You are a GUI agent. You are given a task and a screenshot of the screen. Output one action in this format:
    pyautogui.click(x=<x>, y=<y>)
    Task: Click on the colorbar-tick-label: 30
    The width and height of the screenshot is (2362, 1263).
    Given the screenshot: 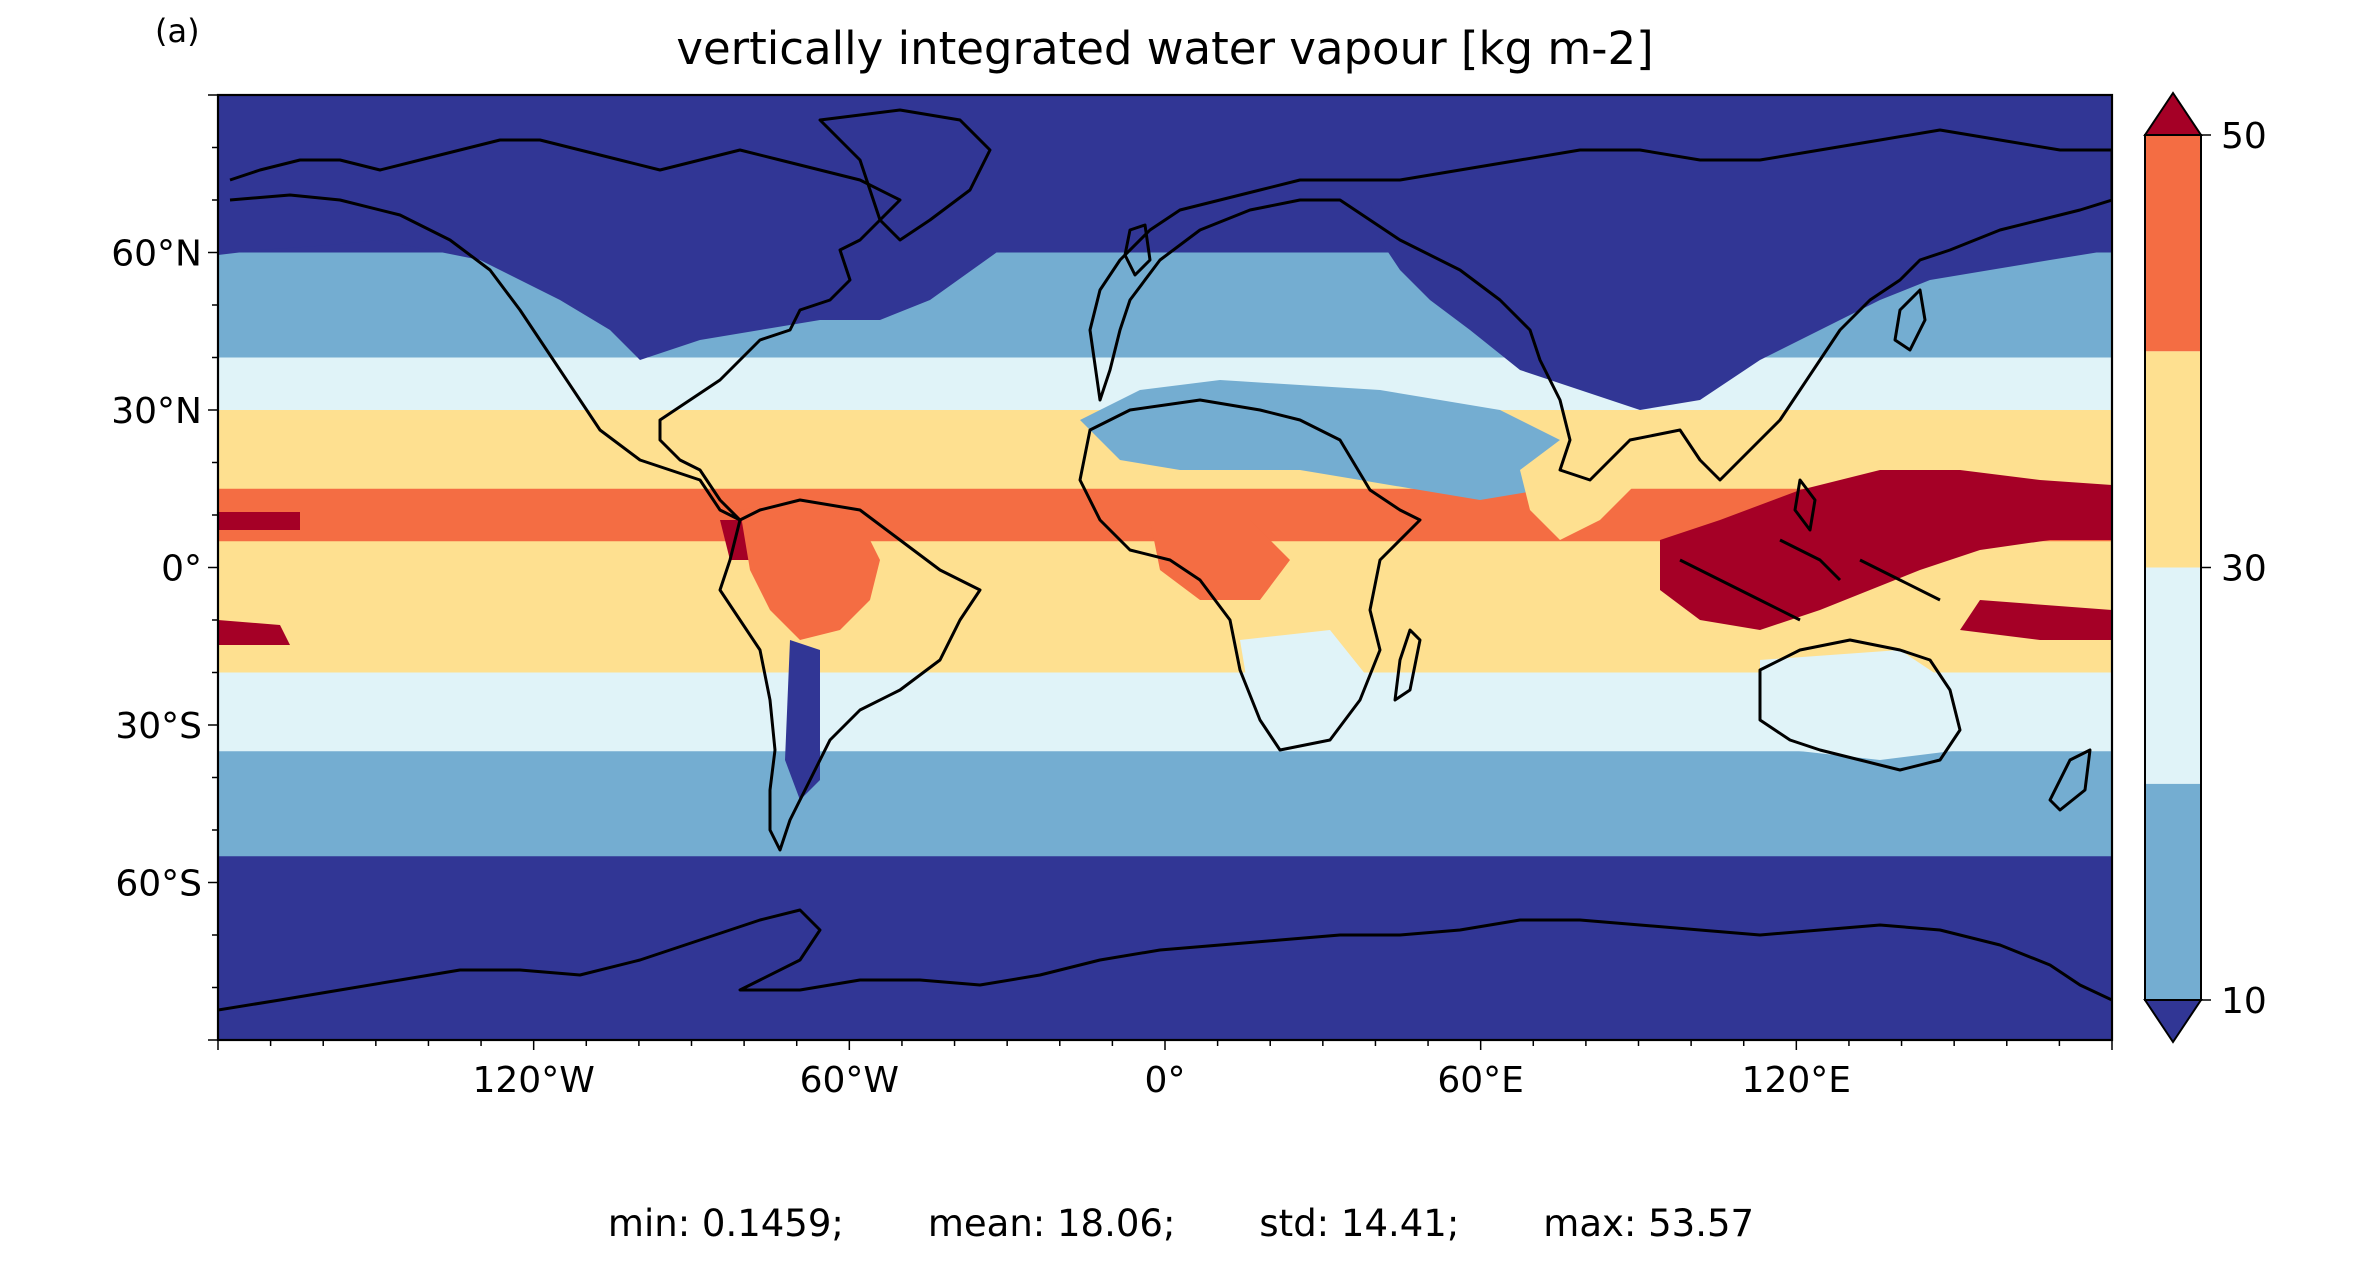 What is the action you would take?
    pyautogui.click(x=2244, y=569)
    